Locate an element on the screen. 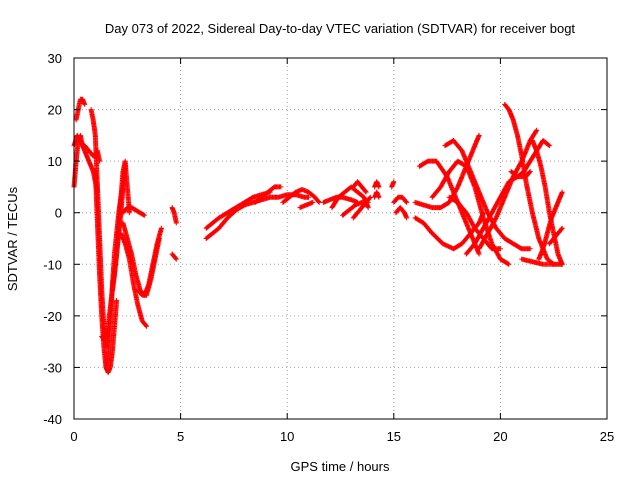  x-tick-label: 0 is located at coordinates (73, 436).